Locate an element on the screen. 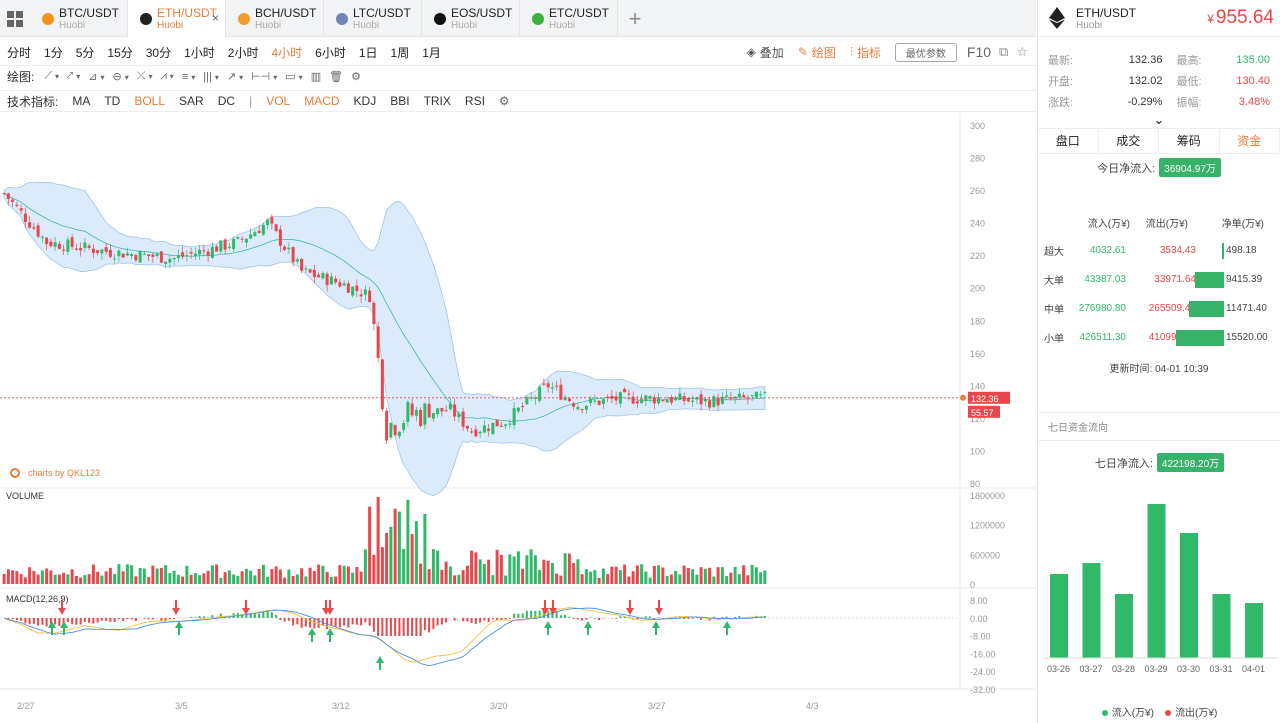 This screenshot has height=723, width=1280. channel-tool-icon: ⊿ ▾ is located at coordinates (96, 77).